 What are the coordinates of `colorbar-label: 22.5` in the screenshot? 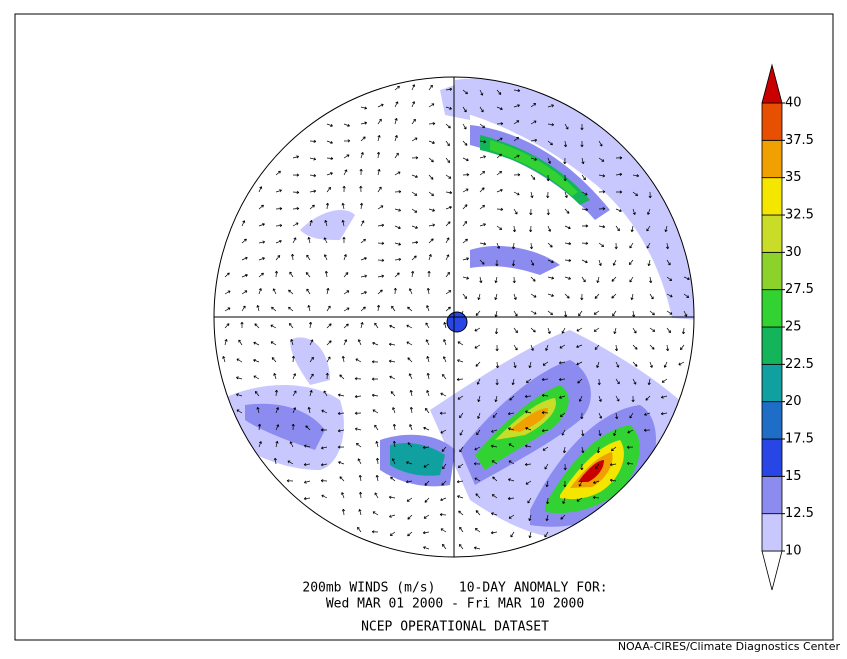 It's located at (799, 364).